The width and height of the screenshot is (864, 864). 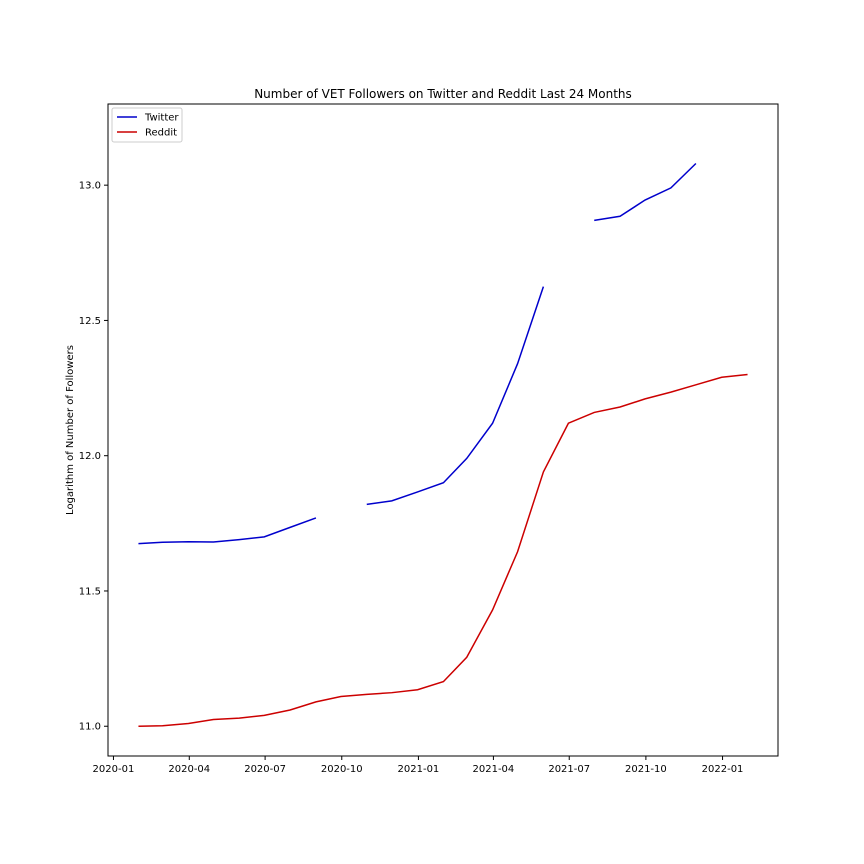 What do you see at coordinates (161, 118) in the screenshot?
I see `legend-label-twitter: Twitter` at bounding box center [161, 118].